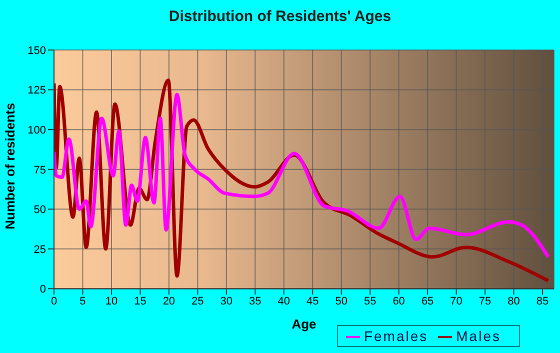 The image size is (560, 353). I want to click on legend-label: Females, so click(396, 336).